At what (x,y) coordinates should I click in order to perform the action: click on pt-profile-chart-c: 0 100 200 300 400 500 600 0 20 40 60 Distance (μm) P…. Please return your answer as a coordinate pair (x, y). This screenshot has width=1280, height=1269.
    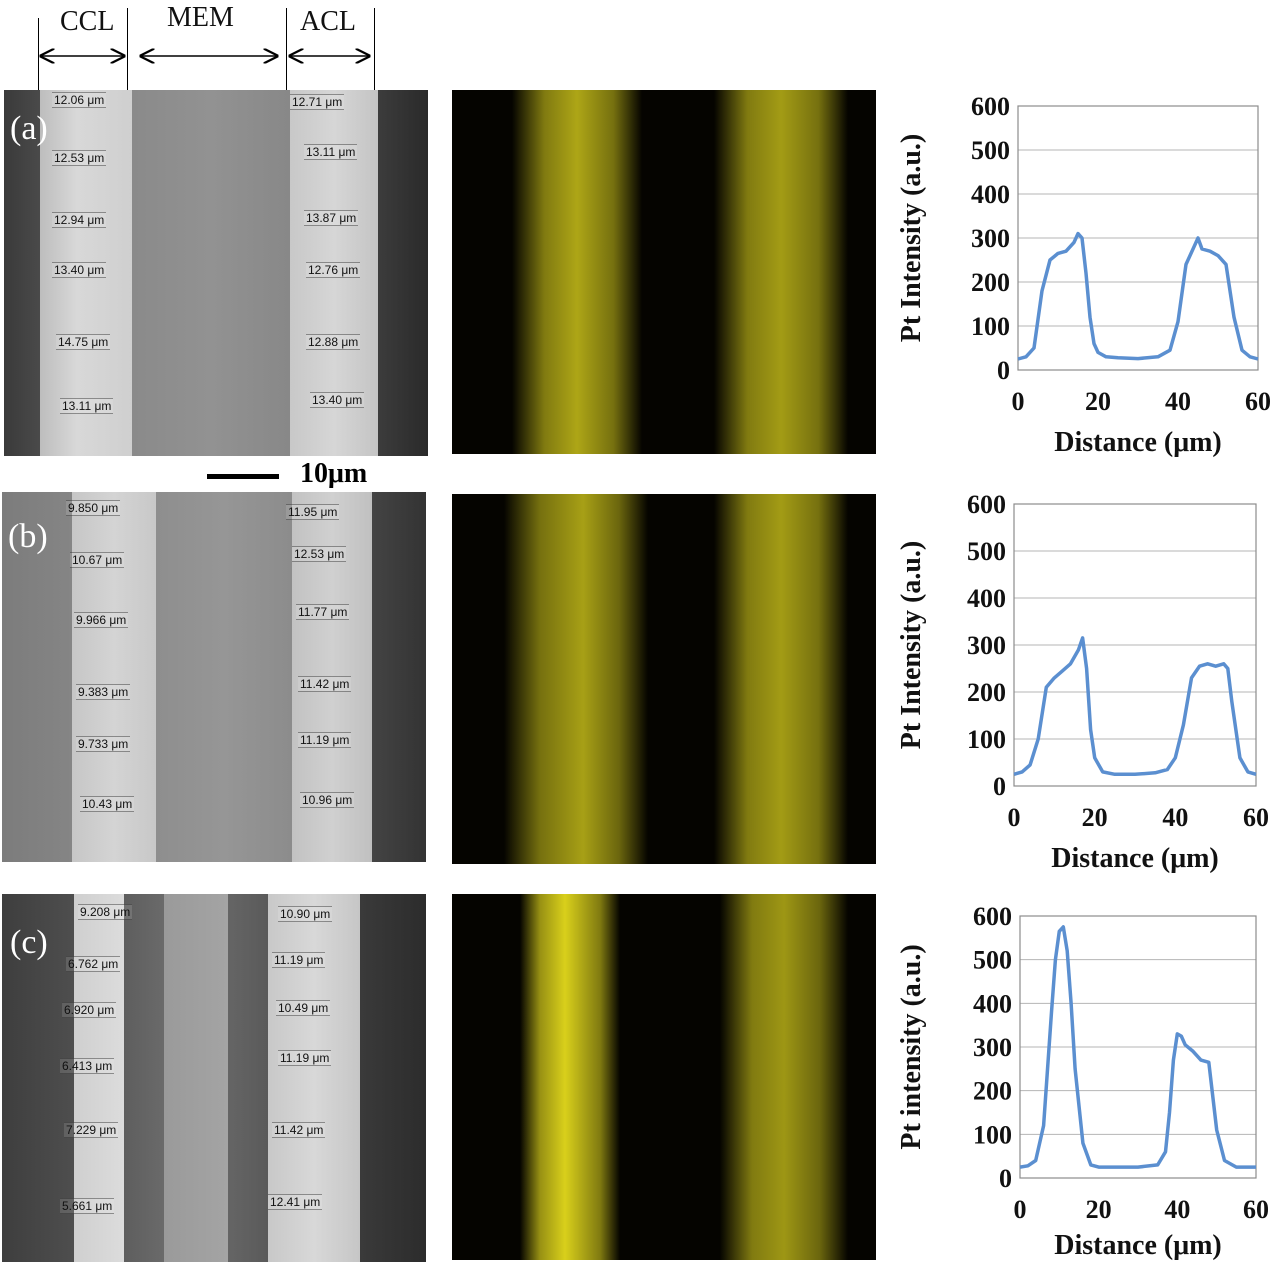
    Looking at the image, I should click on (1082, 1081).